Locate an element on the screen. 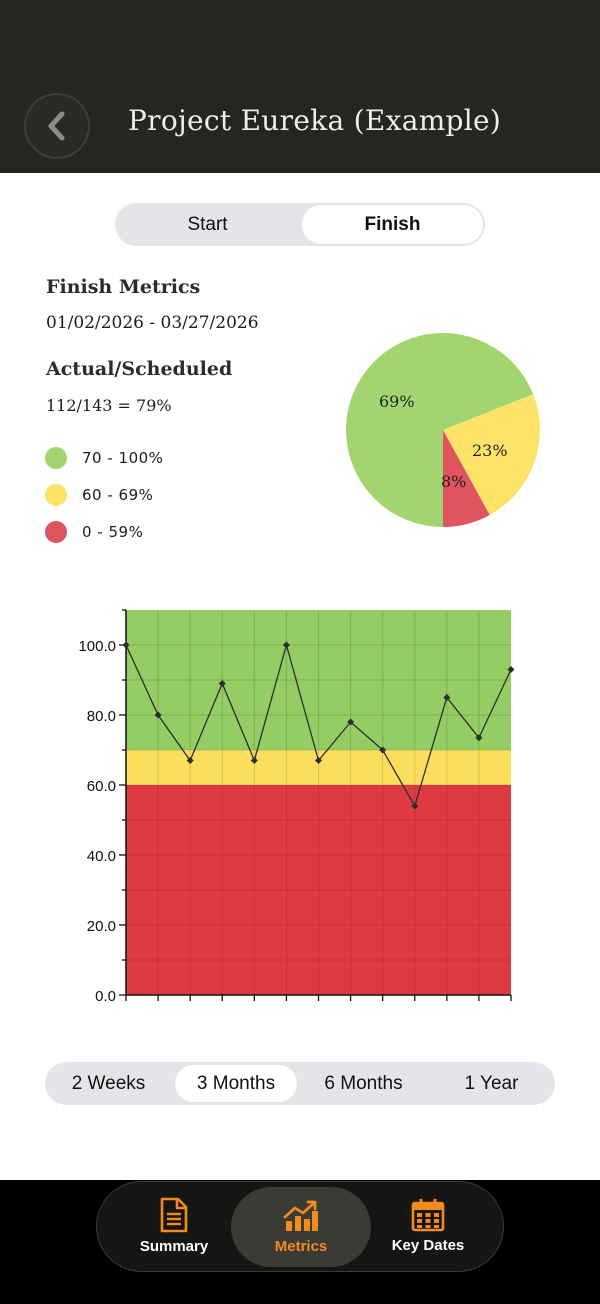  y-tick-label: 0.0 is located at coordinates (105, 996).